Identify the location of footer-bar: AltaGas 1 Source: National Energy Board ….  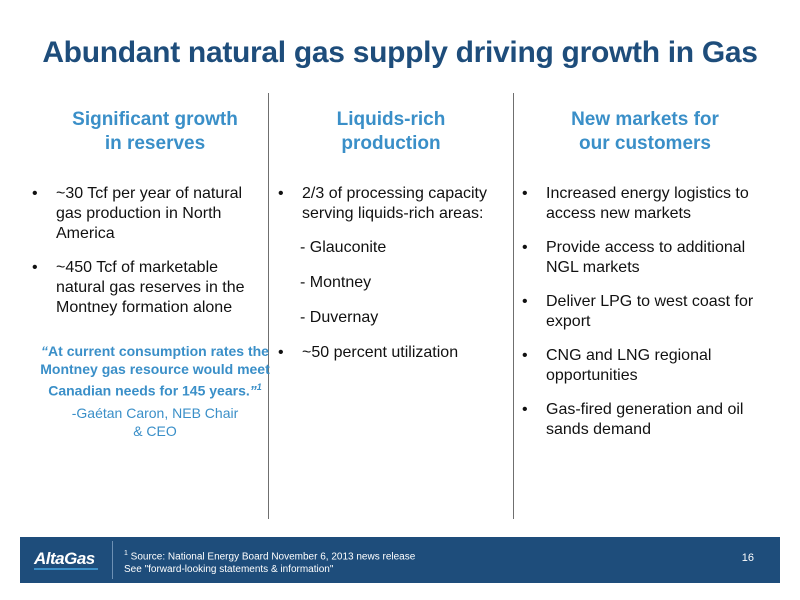
(400, 560).